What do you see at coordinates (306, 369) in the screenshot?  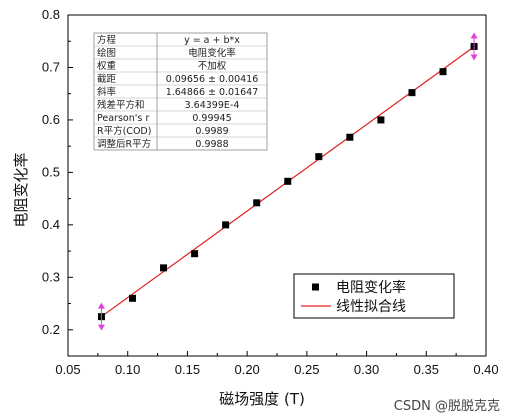 I see `x-tick-label: 0.25` at bounding box center [306, 369].